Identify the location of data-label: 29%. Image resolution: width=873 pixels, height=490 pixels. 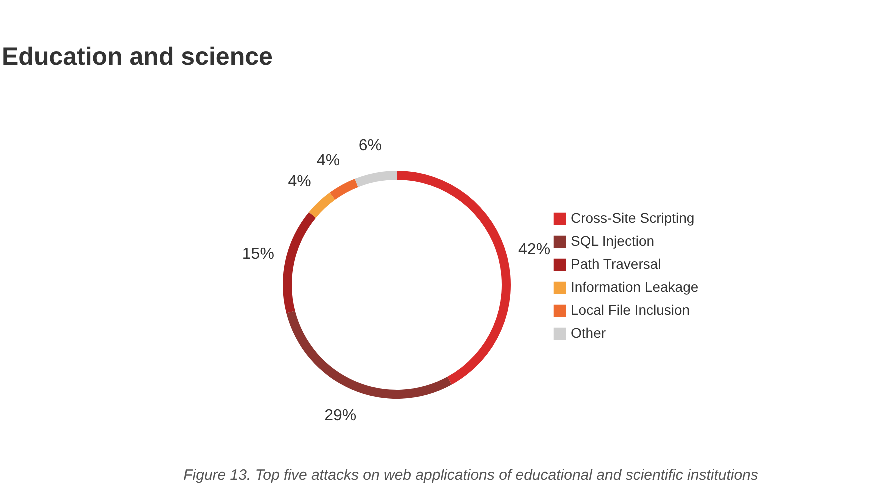
(340, 415).